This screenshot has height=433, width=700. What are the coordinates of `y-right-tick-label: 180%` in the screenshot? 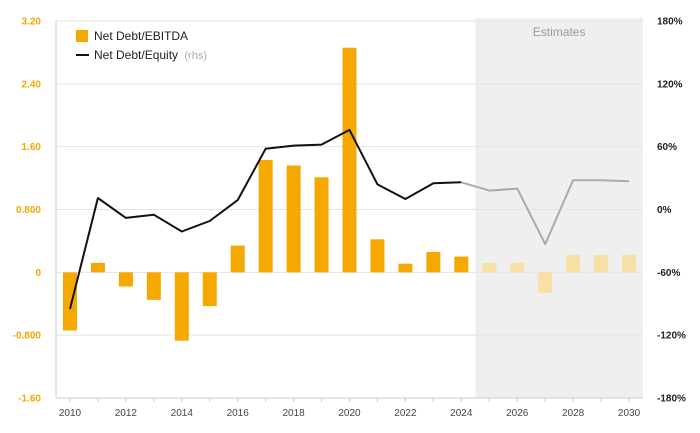 It's located at (670, 22).